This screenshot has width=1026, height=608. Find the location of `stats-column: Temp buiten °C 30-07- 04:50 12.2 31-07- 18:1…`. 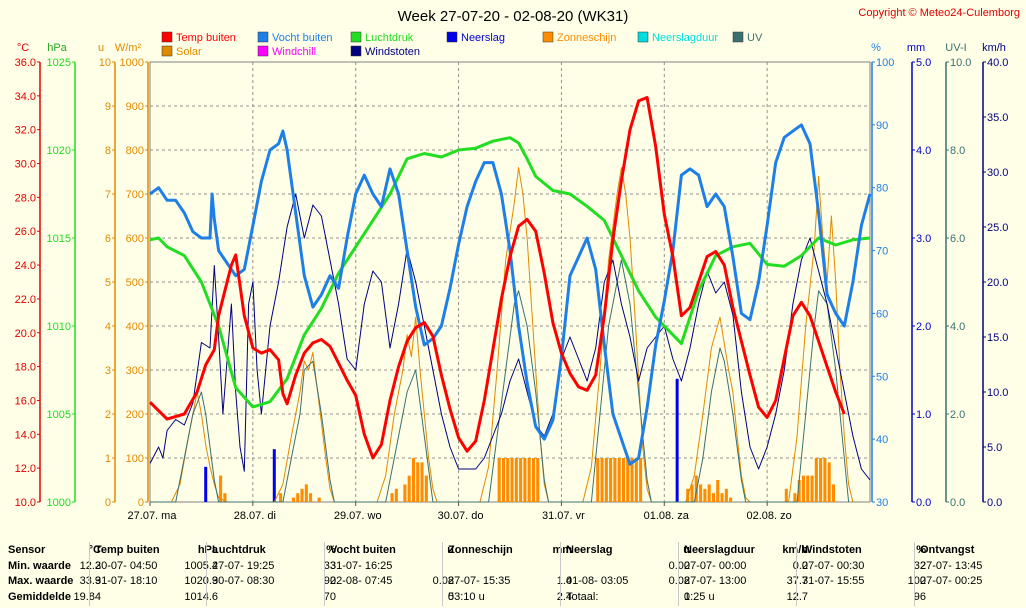

stats-column: Temp buiten °C 30-07- 04:50 12.2 31-07- 18:1… is located at coordinates (139, 573).